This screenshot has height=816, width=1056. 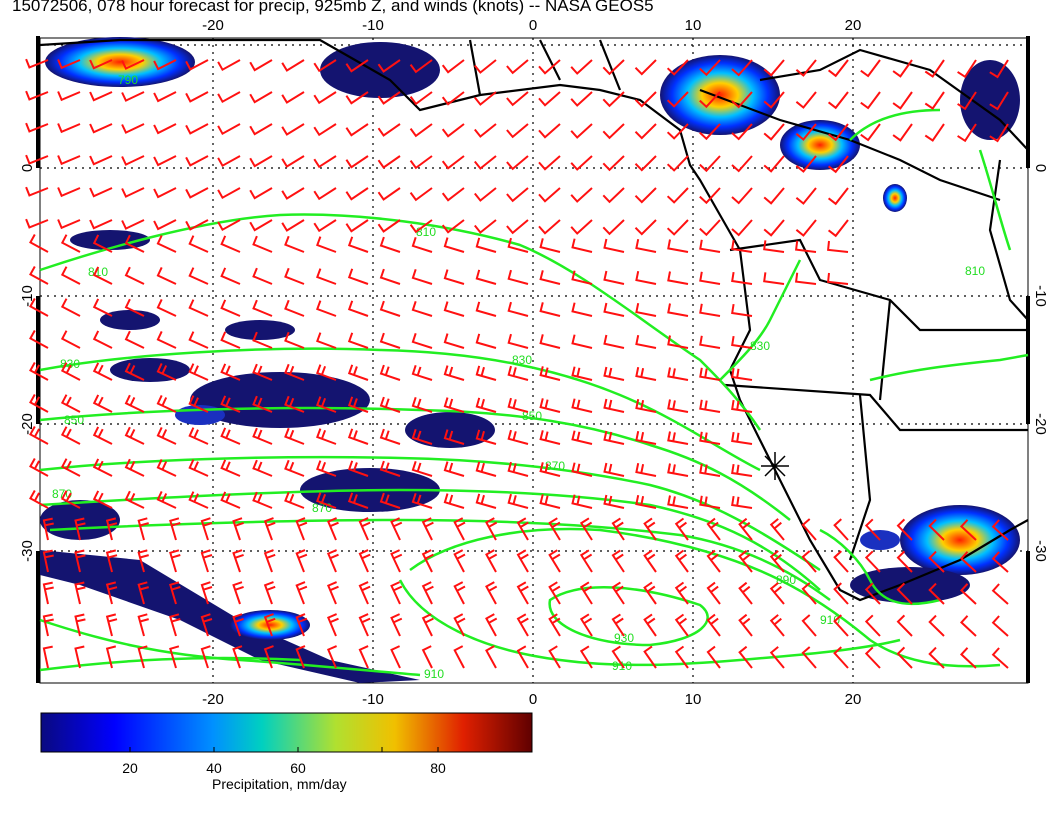 What do you see at coordinates (128, 80) in the screenshot?
I see `contour-label: 790` at bounding box center [128, 80].